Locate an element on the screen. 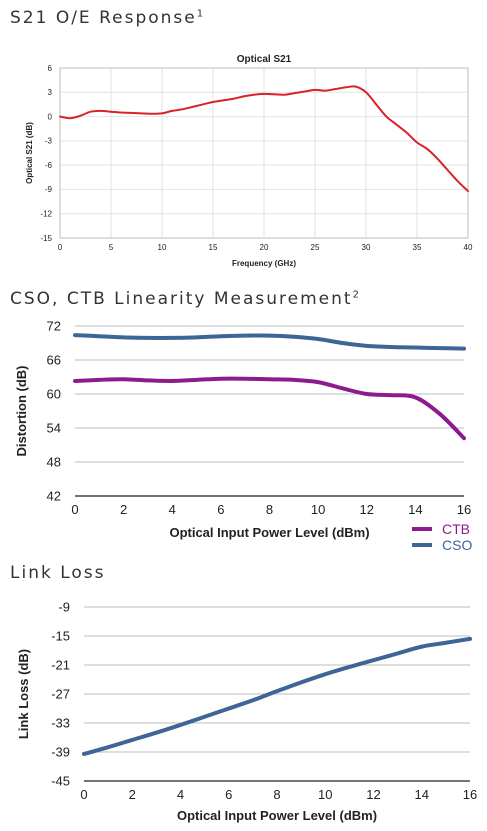  y-tick-label: 3 is located at coordinates (50, 92).